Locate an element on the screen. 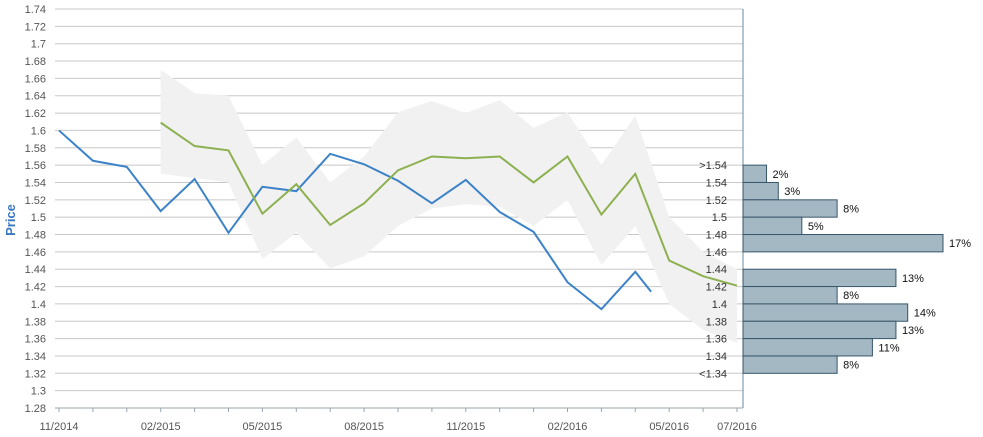  y-tick-label: 1.4 is located at coordinates (38, 305).